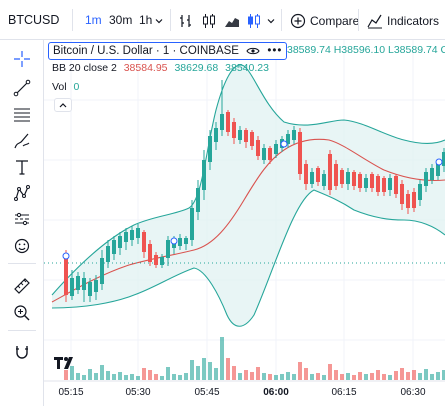 The width and height of the screenshot is (445, 406). Describe the element at coordinates (121, 20) in the screenshot. I see `interval-30m: 30m` at that location.